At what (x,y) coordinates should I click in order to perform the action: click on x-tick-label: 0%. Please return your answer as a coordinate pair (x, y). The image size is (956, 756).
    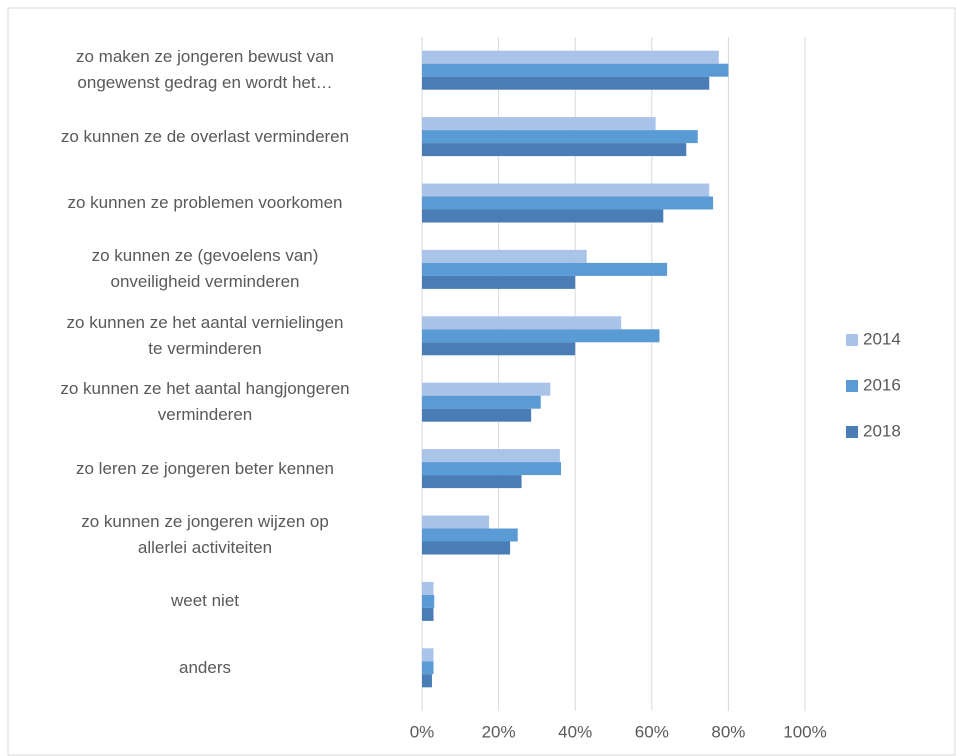
    Looking at the image, I should click on (422, 731).